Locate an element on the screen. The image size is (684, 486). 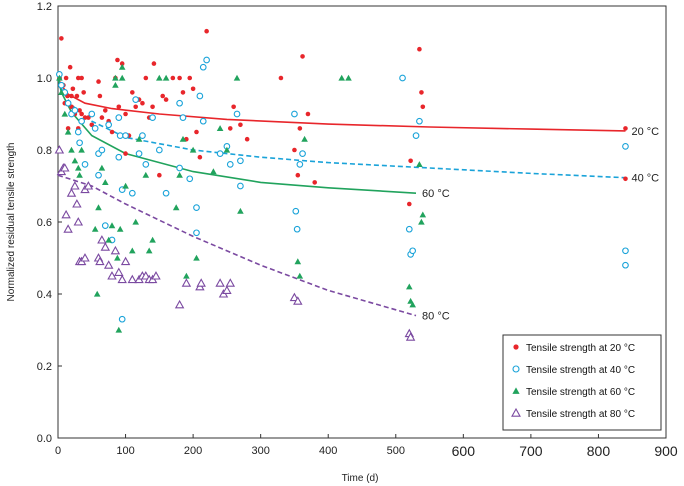
x-tick-label: 500 is located at coordinates (396, 451).